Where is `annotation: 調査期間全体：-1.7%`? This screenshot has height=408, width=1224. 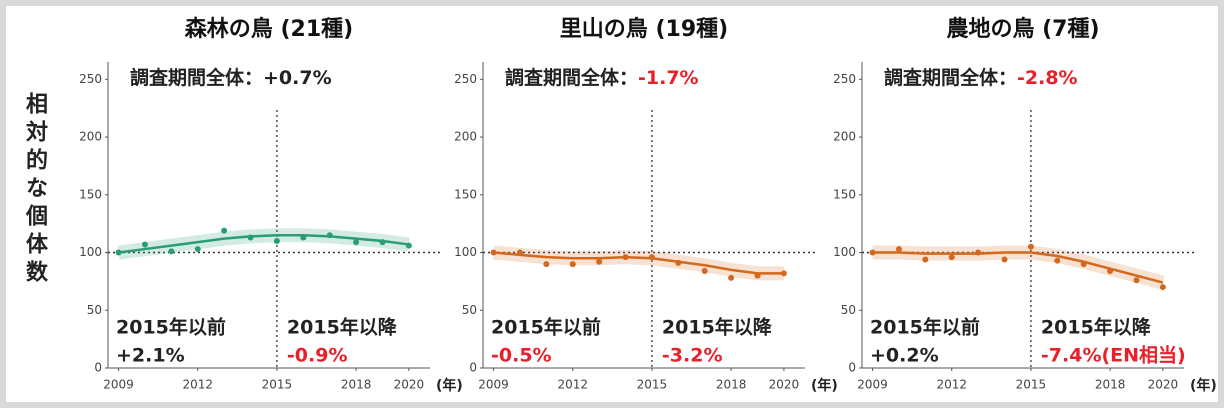 annotation: 調査期間全体：-1.7% is located at coordinates (602, 77).